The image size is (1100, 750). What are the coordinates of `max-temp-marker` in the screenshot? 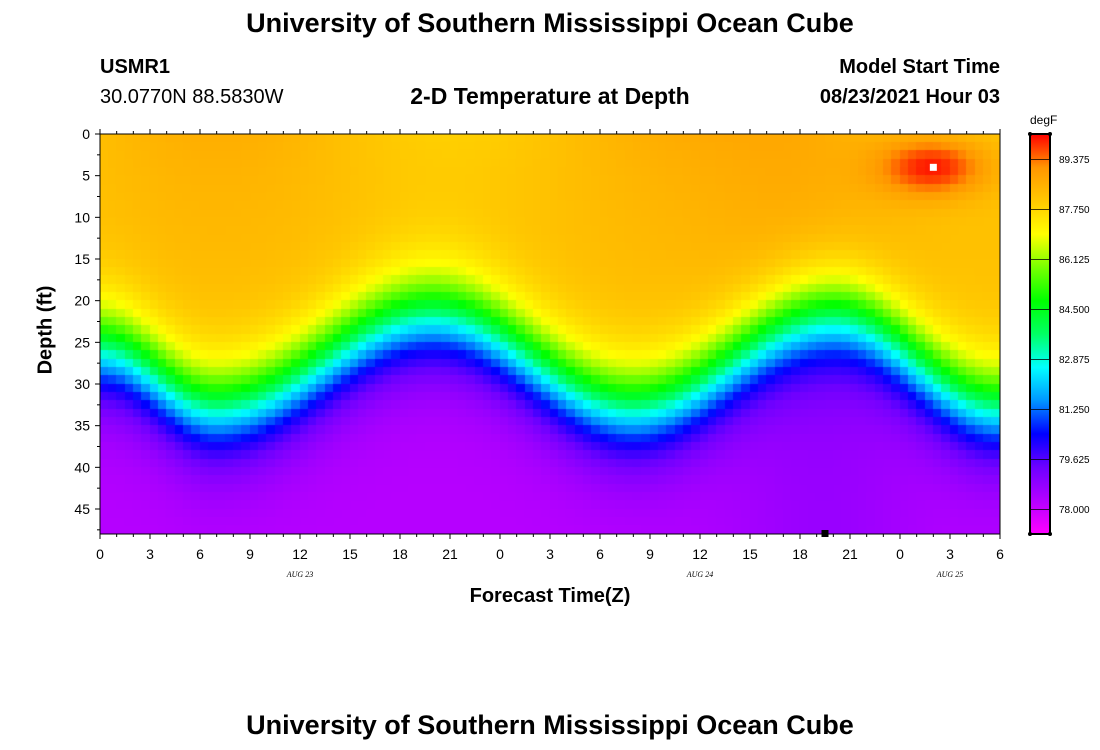 It's located at (933, 167).